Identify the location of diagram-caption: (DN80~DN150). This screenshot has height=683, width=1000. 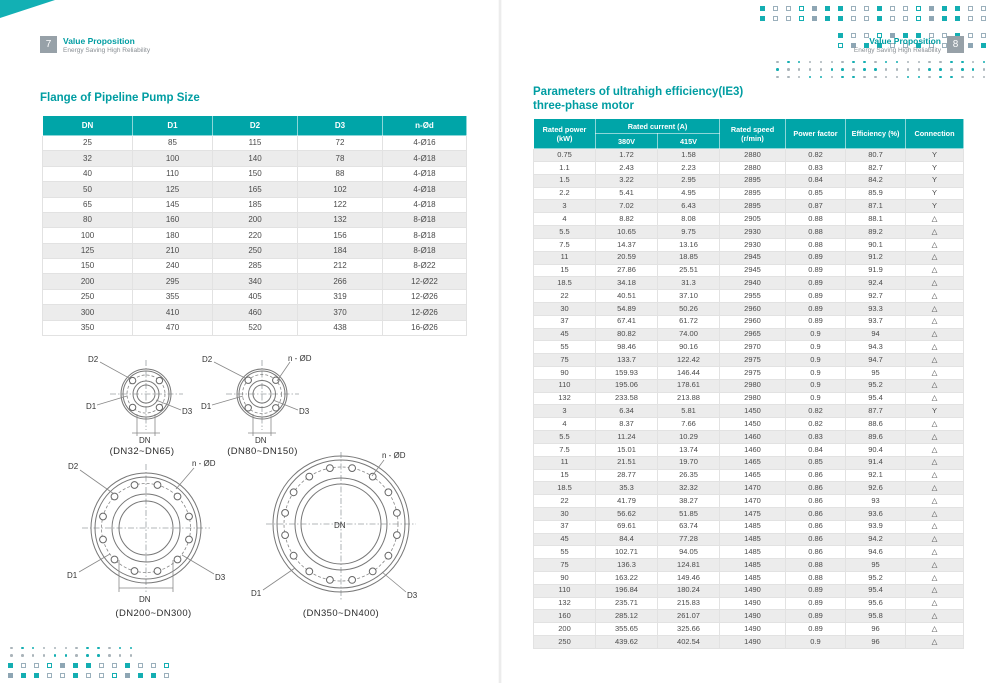
(262, 451).